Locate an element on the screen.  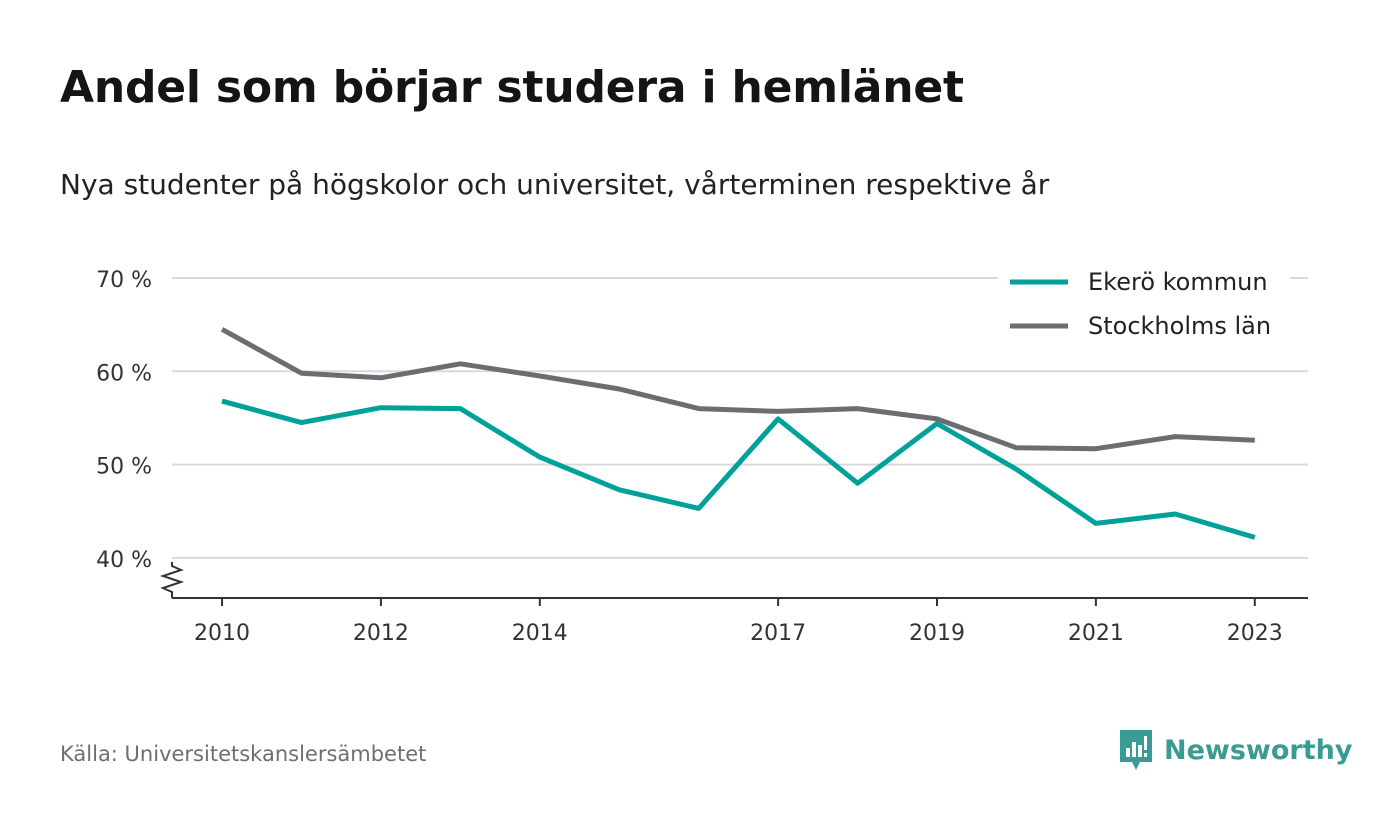
x-tick-label: 2021 is located at coordinates (1096, 633).